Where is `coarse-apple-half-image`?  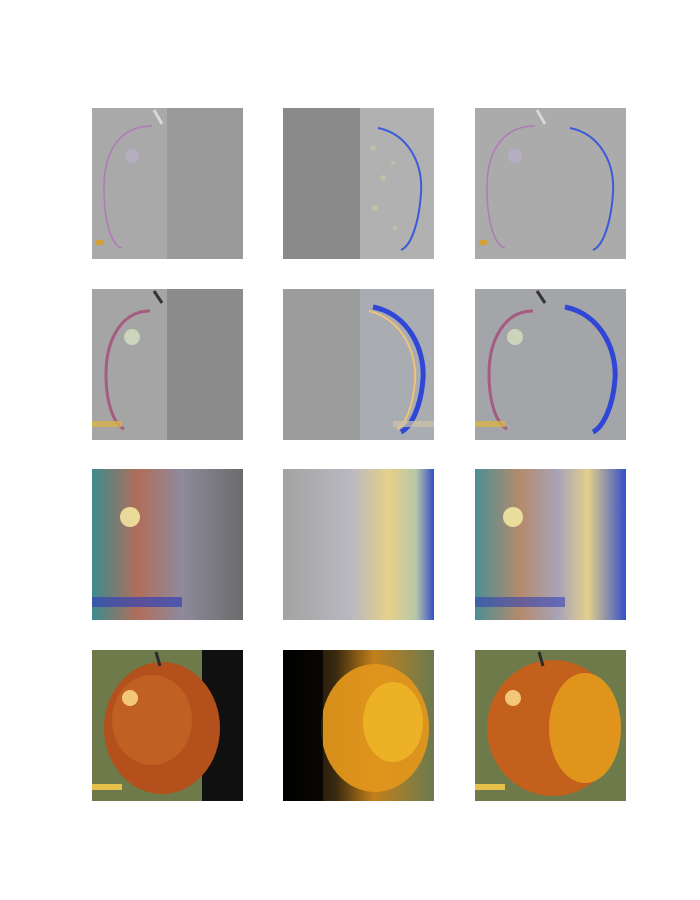 coarse-apple-half-image is located at coordinates (167, 364).